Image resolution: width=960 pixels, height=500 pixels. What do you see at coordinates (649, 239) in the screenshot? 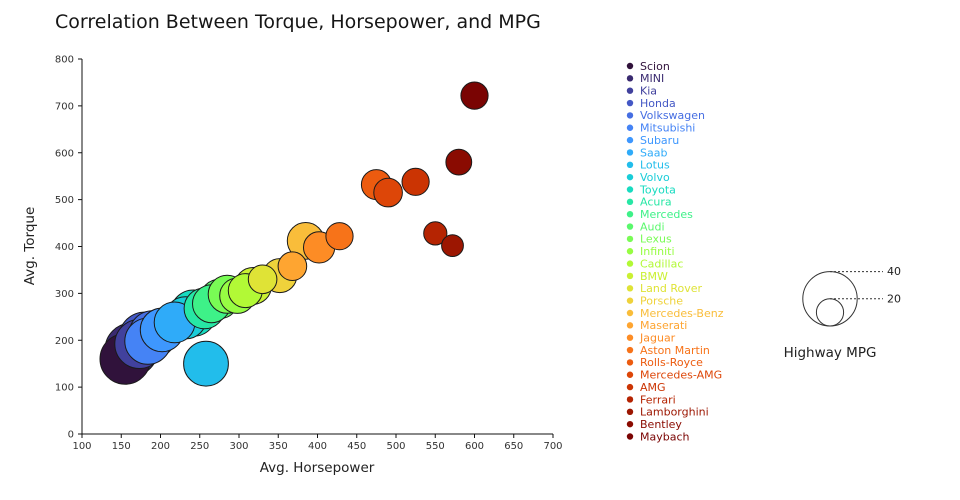
I see `legend-item-lexus: Lexus` at bounding box center [649, 239].